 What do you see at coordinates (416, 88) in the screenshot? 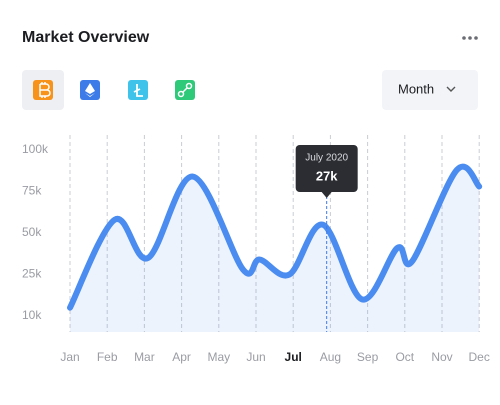
I see `dropdown-label: Month` at bounding box center [416, 88].